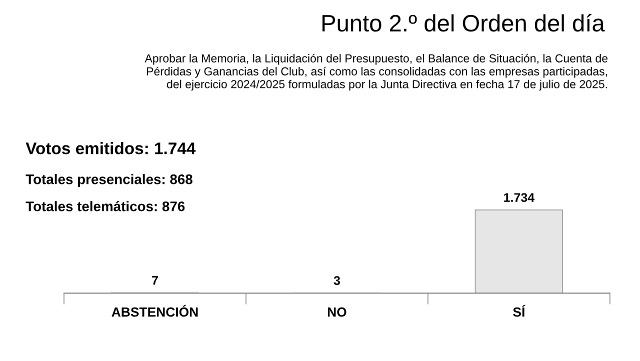 The image size is (640, 361). I want to click on x-tick-label: SÍ, so click(519, 310).